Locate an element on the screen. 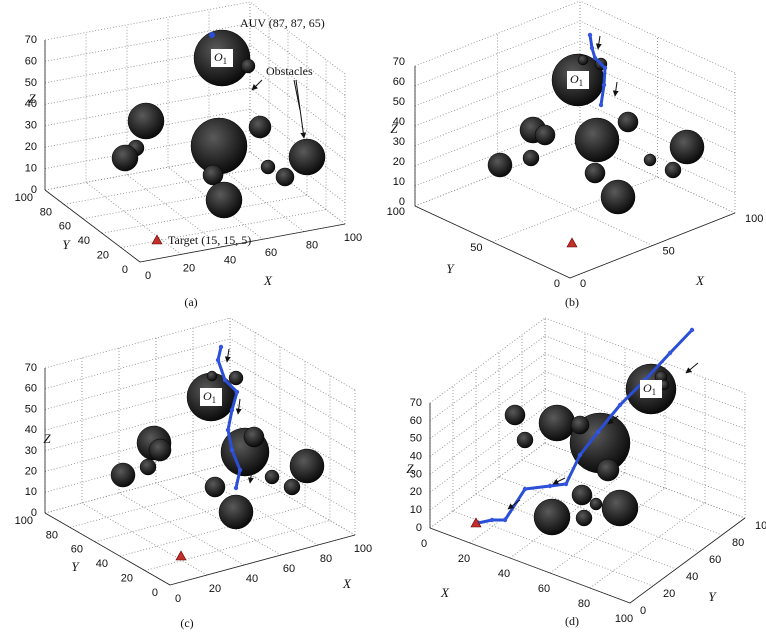 Image resolution: width=766 pixels, height=644 pixels. arrow is located at coordinates (297, 95).